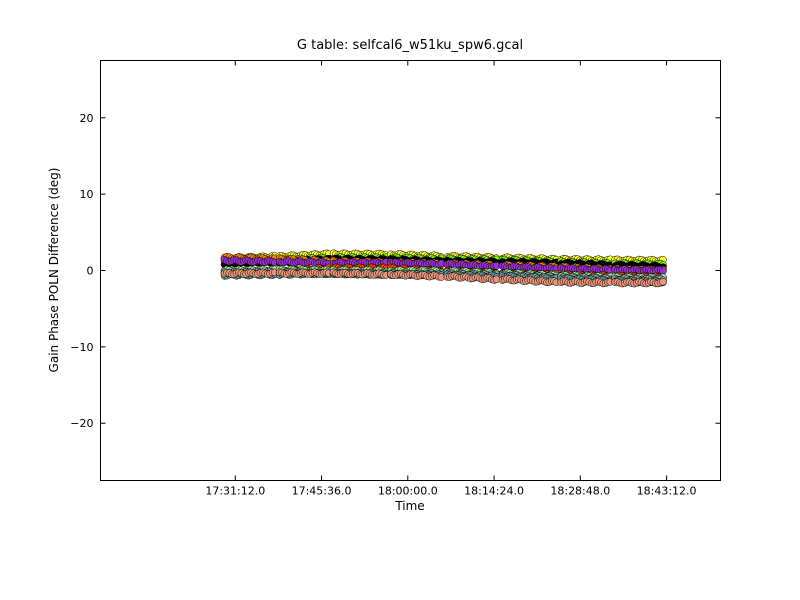  I want to click on data-points, so click(443, 268).